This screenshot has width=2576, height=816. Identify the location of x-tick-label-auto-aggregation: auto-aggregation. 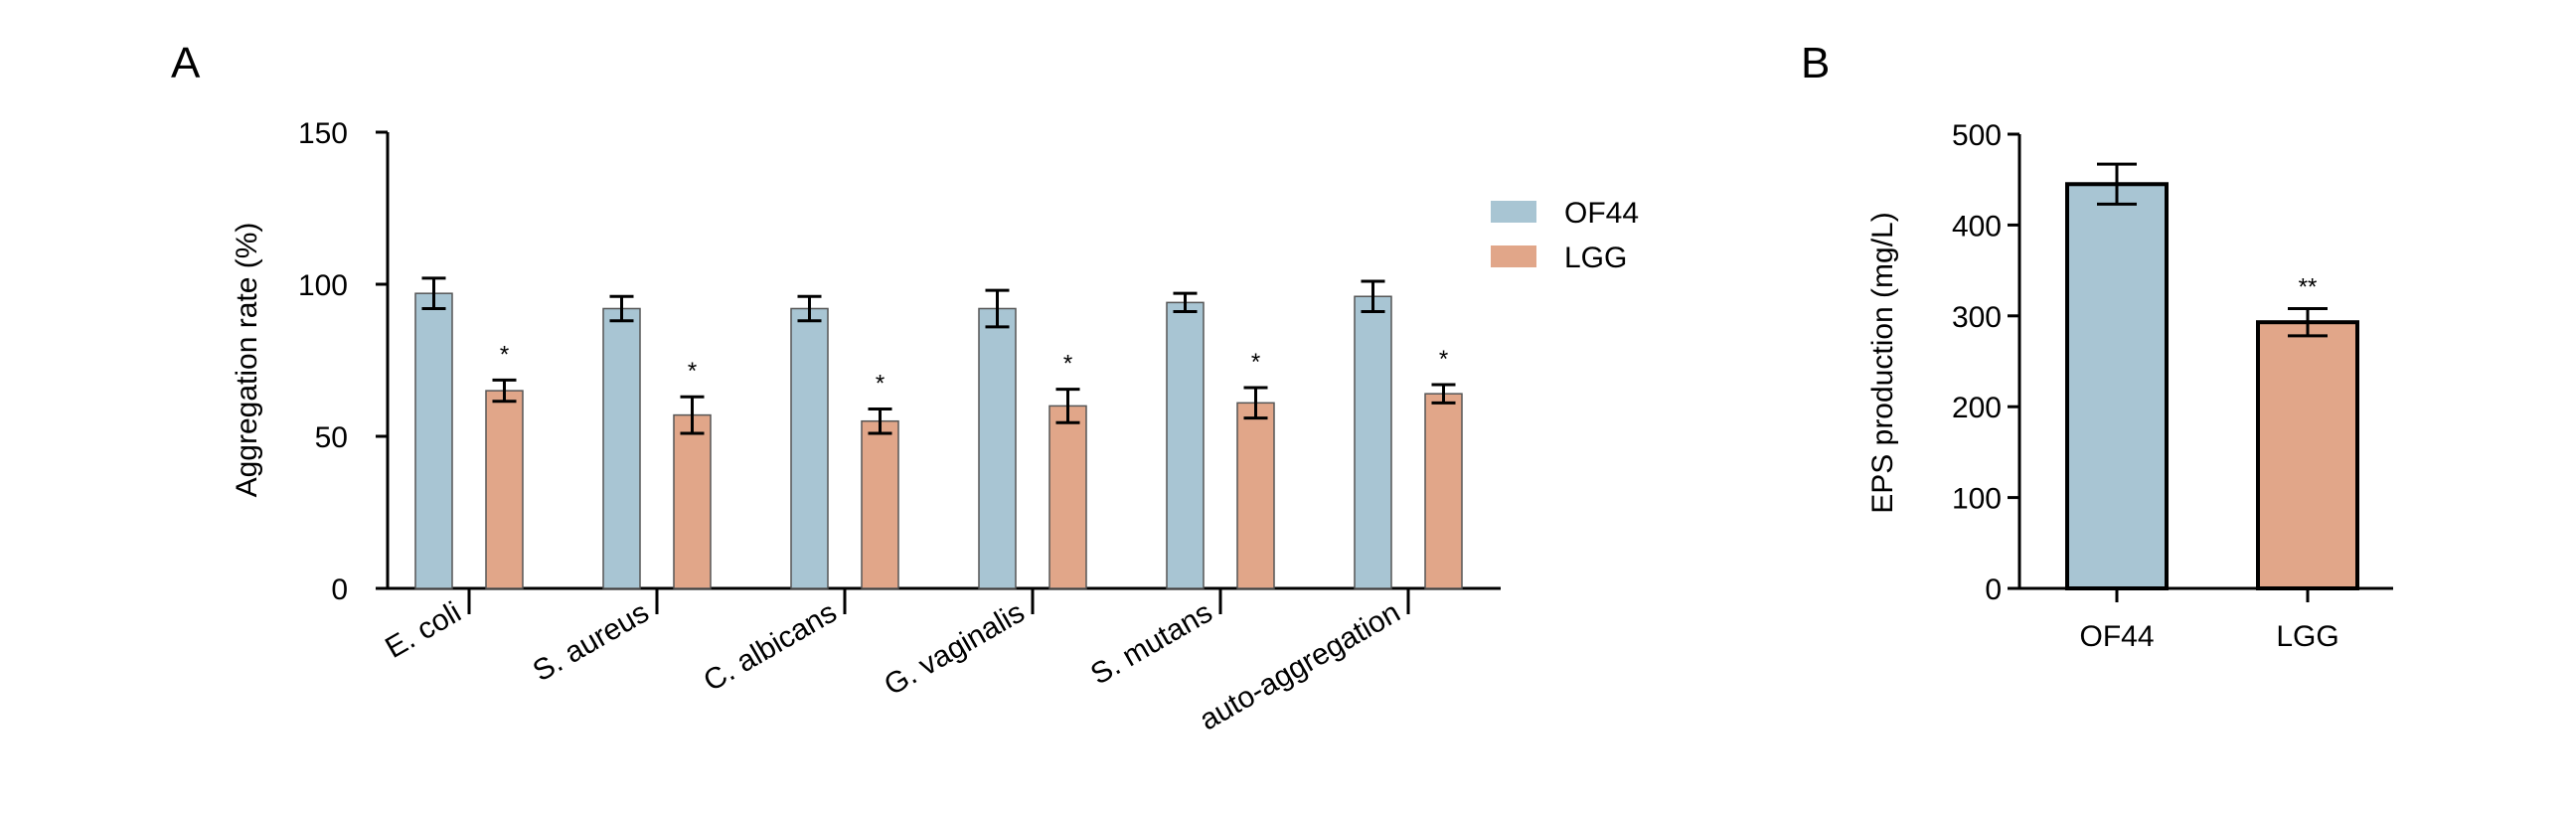
(1300, 665).